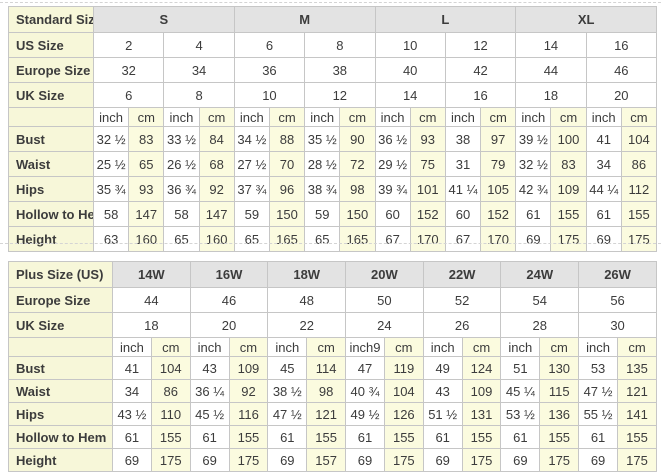 The width and height of the screenshot is (661, 472). What do you see at coordinates (463, 164) in the screenshot?
I see `measure-value-cell: 31` at bounding box center [463, 164].